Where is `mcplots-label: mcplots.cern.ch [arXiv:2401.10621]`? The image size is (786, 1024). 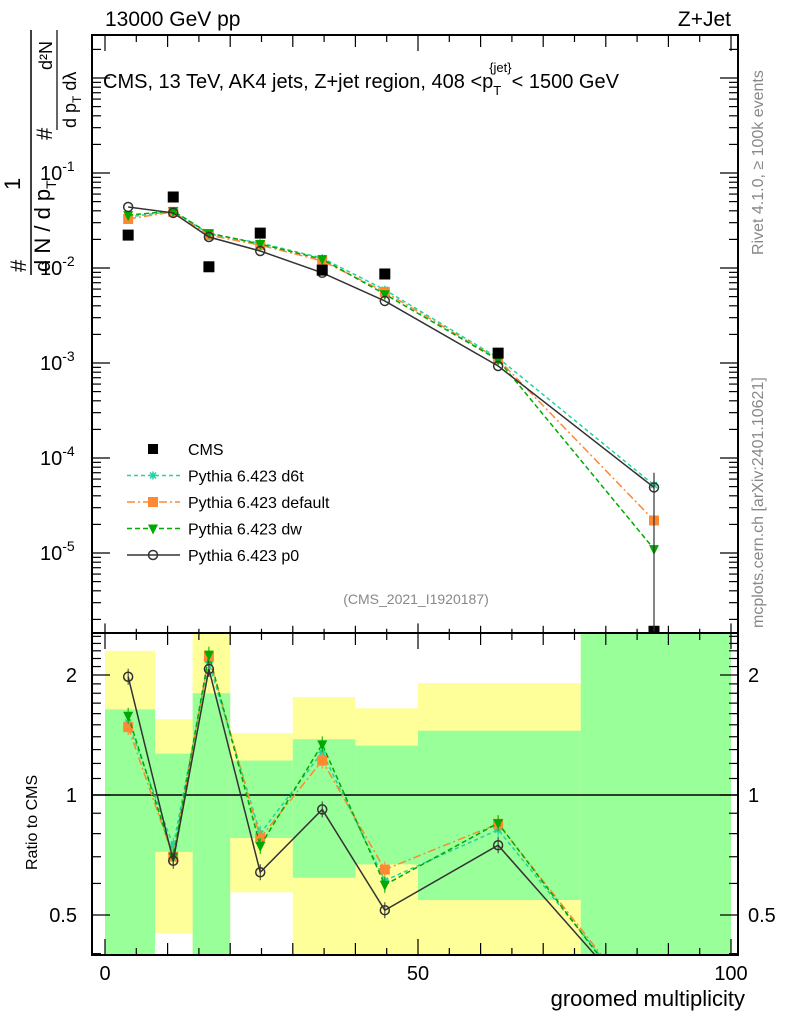 mcplots-label: mcplots.cern.ch [arXiv:2401.10621] is located at coordinates (758, 502).